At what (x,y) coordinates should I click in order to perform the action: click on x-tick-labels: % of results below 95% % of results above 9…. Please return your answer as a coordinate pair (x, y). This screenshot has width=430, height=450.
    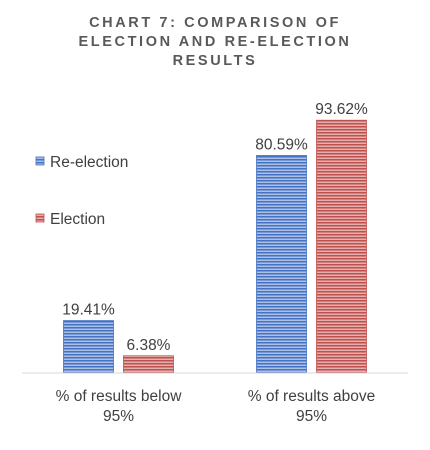
    Looking at the image, I should click on (216, 406).